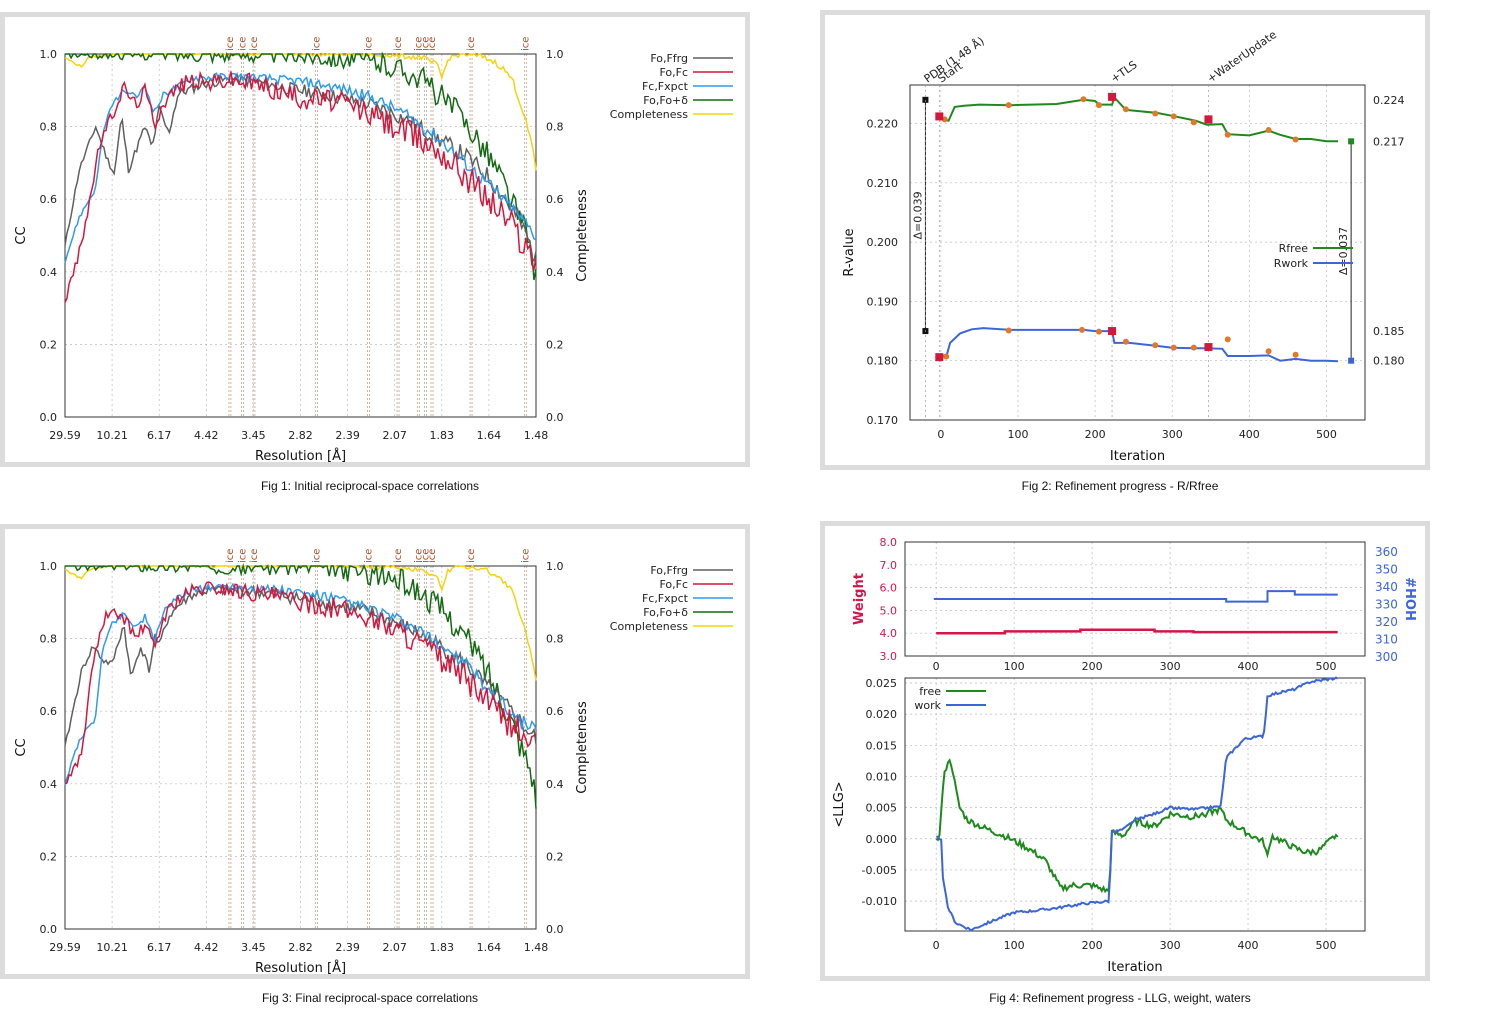 This screenshot has width=1500, height=1024. What do you see at coordinates (889, 542) in the screenshot?
I see `weight-tick-label: 8.0` at bounding box center [889, 542].